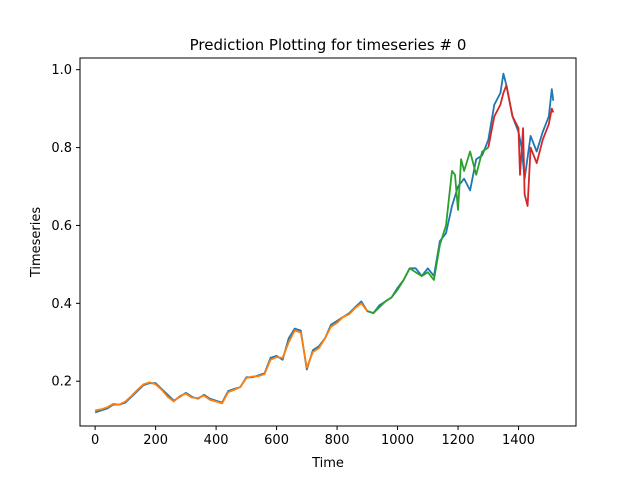 This screenshot has width=640, height=480. Describe the element at coordinates (337, 440) in the screenshot. I see `x-tick-label: 800` at that location.